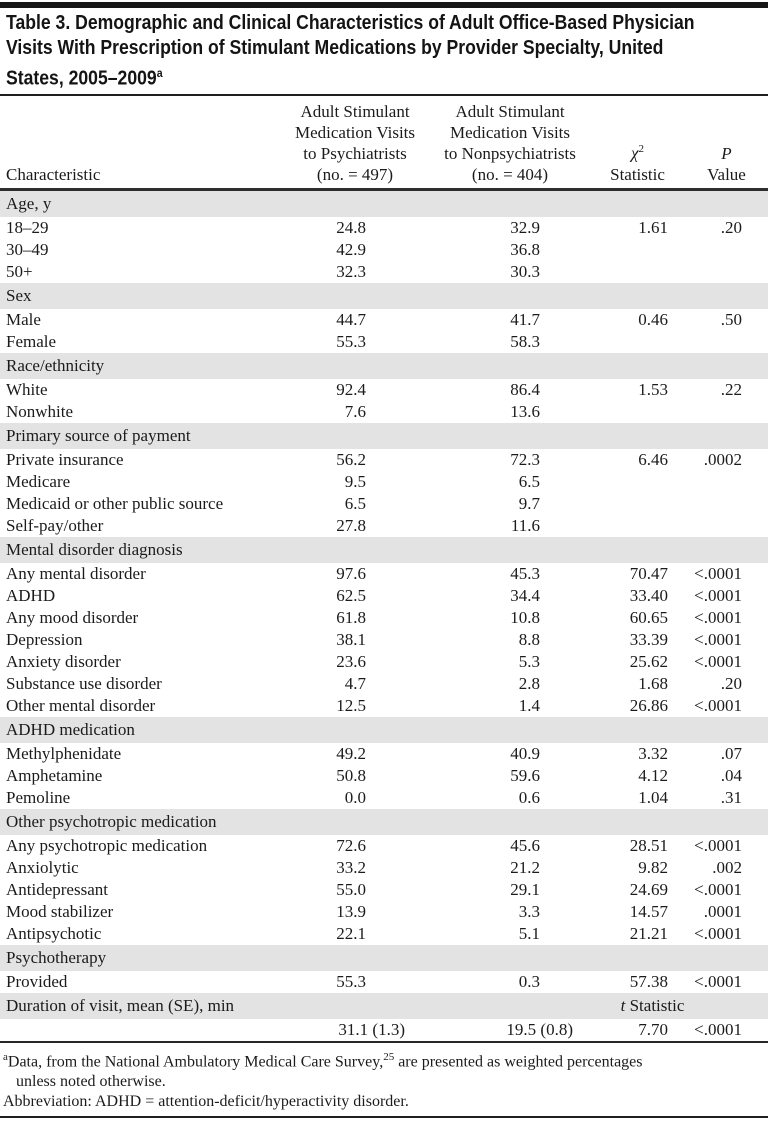 The height and width of the screenshot is (1122, 768). I want to click on table-row: Any mood disorder 61.8 10.8 60.65 <.0001, so click(384, 618).